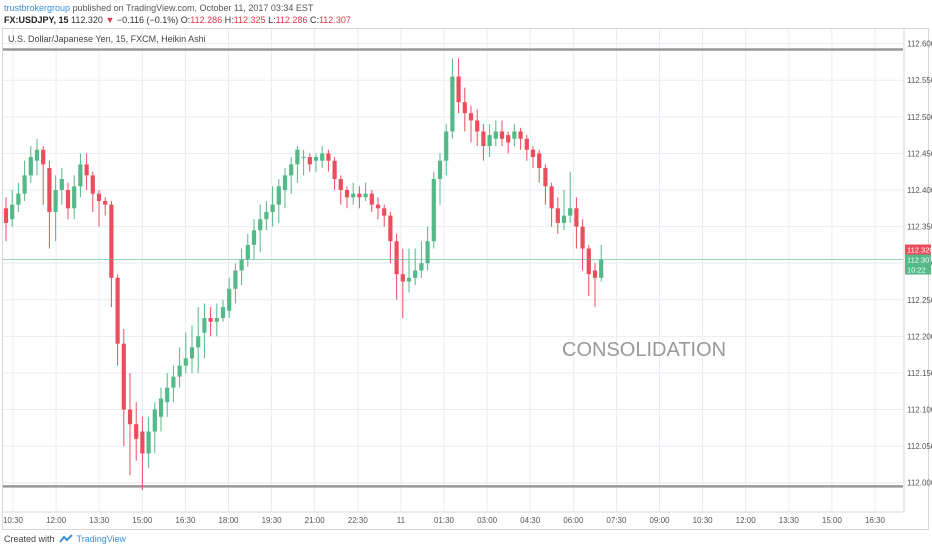 This screenshot has width=932, height=550. I want to click on price-axis-badge-label: 112.320, so click(919, 250).